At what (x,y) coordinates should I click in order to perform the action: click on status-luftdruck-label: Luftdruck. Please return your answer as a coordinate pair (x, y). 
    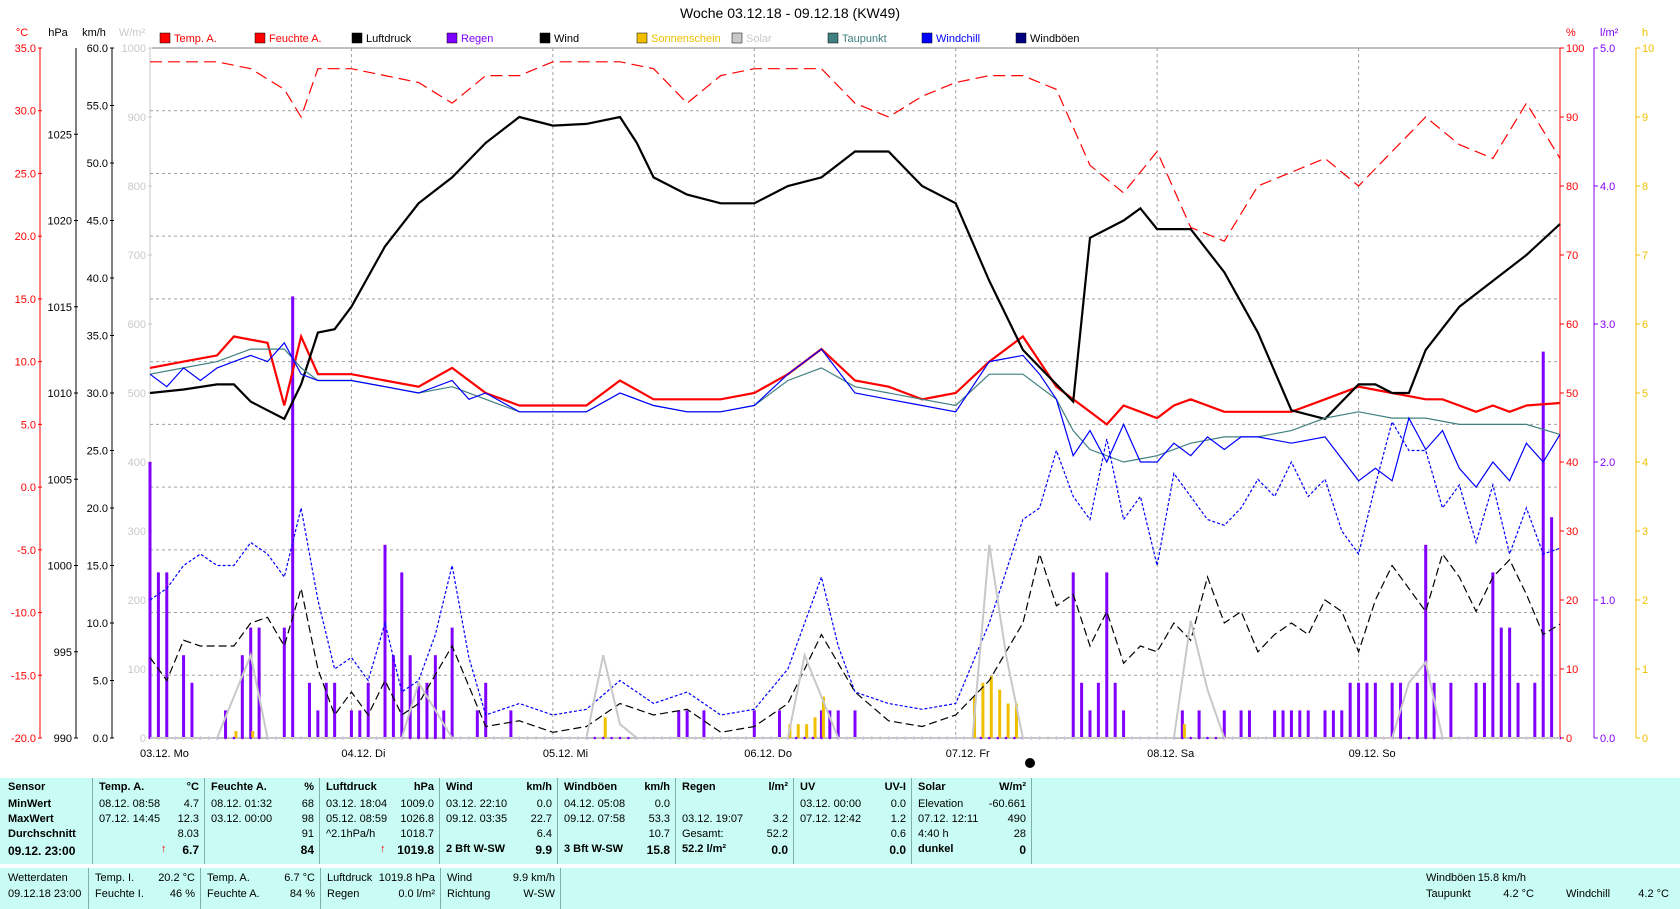
    Looking at the image, I should click on (350, 878).